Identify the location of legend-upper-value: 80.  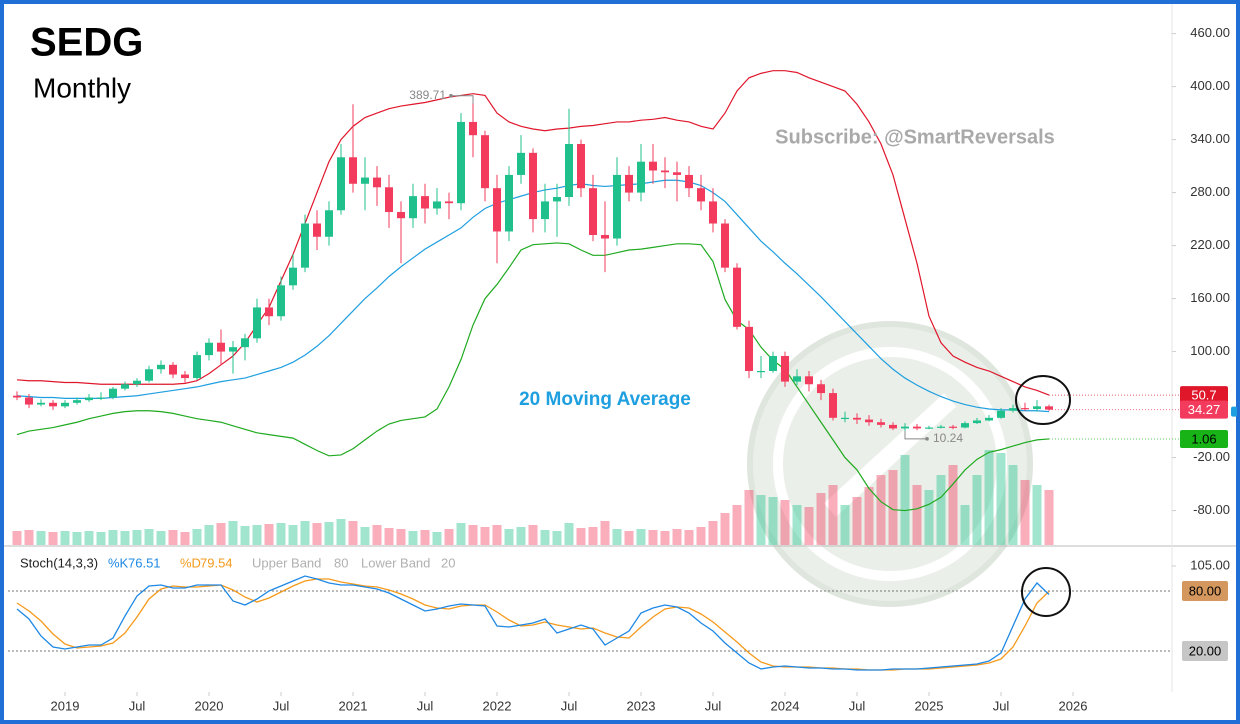
(341, 562).